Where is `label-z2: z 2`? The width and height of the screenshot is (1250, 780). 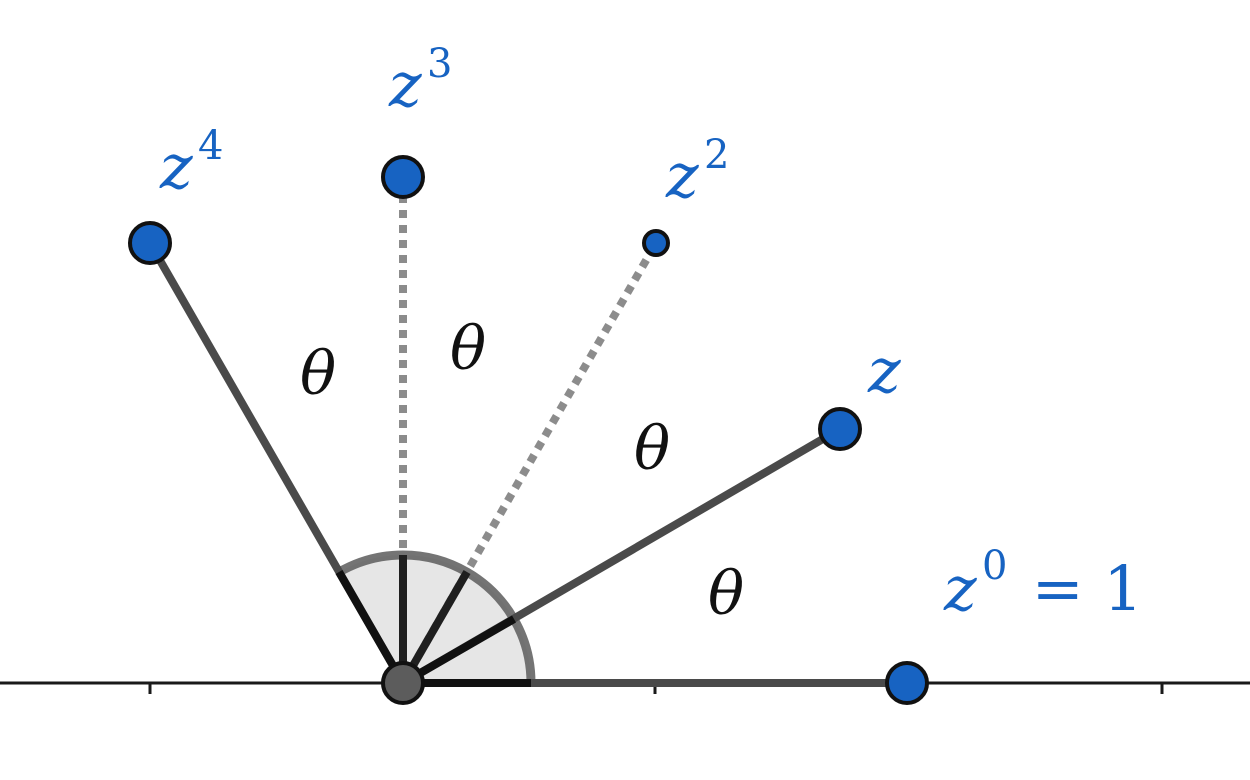
label-z2: z 2 is located at coordinates (697, 172).